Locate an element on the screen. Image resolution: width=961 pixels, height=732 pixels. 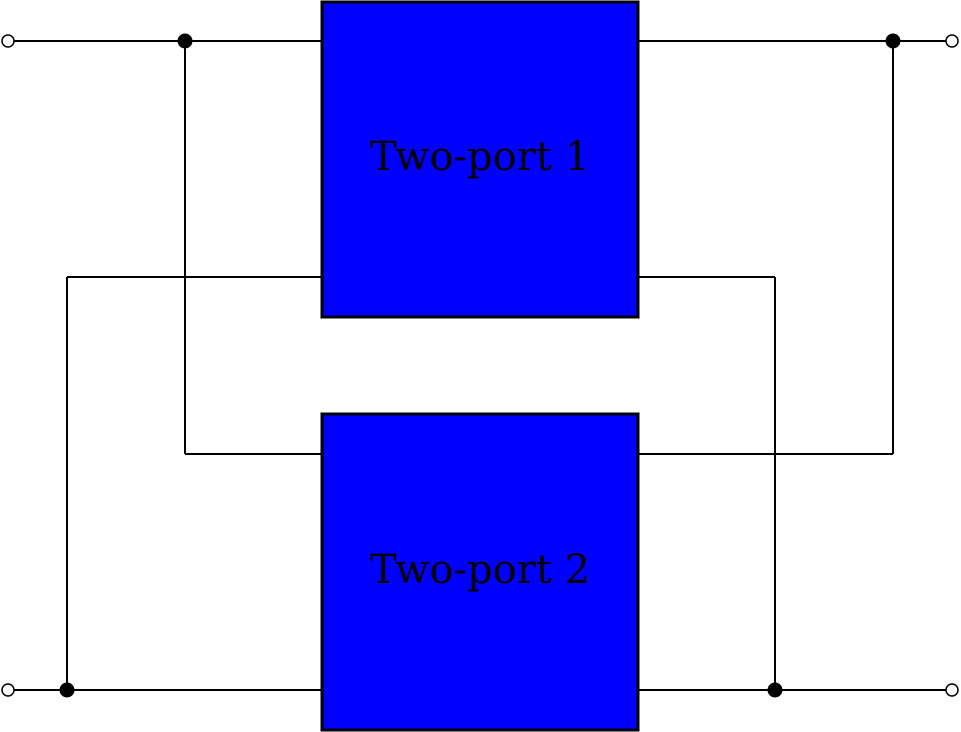
two-port-2-label: Two-port 2 is located at coordinates (480, 570).